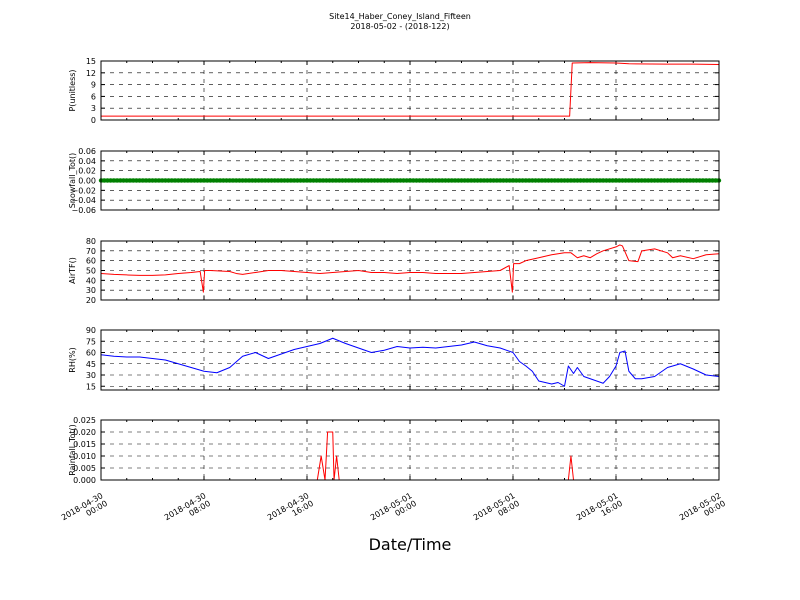  What do you see at coordinates (87, 171) in the screenshot?
I see `y-tick-label: 0.02` at bounding box center [87, 171].